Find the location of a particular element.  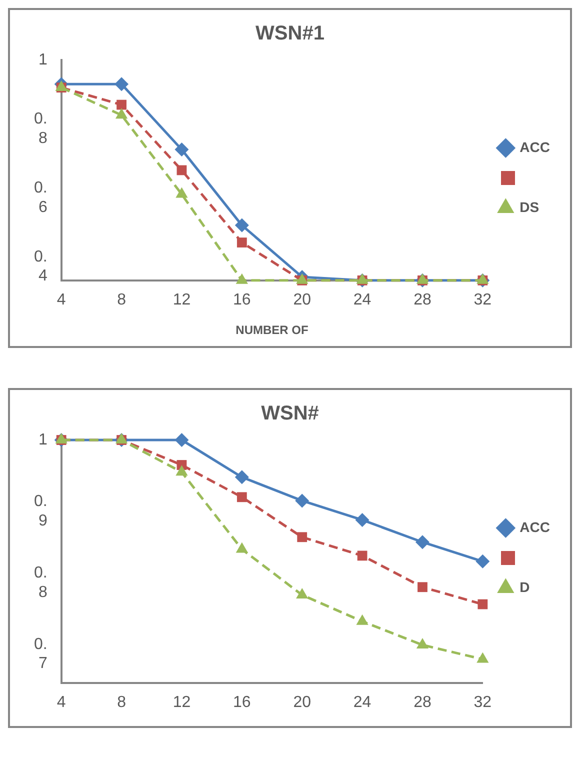

y-tick-label: 0. 4 is located at coordinates (41, 266).